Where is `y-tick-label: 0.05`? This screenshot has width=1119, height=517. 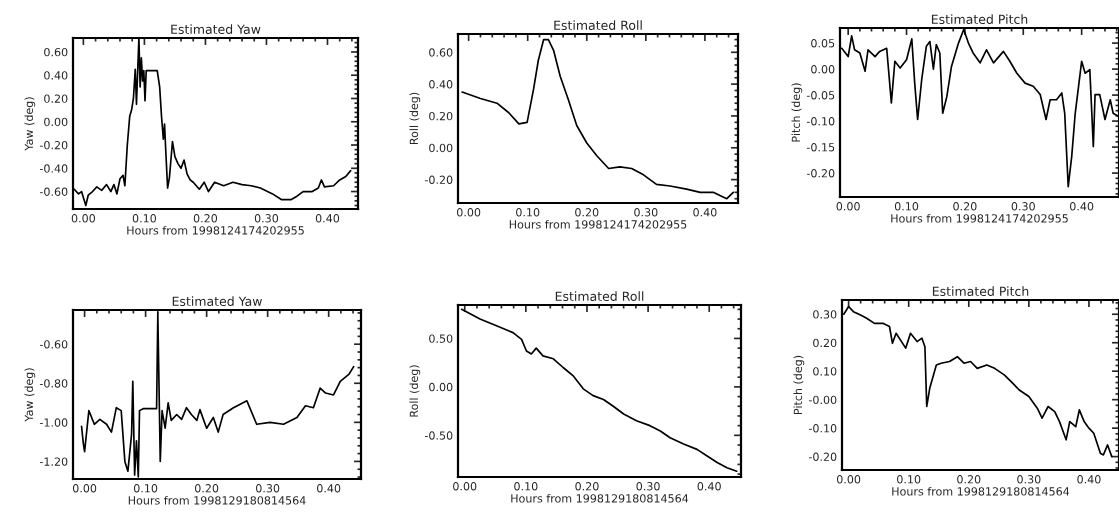
y-tick-label: 0.05 is located at coordinates (823, 43).